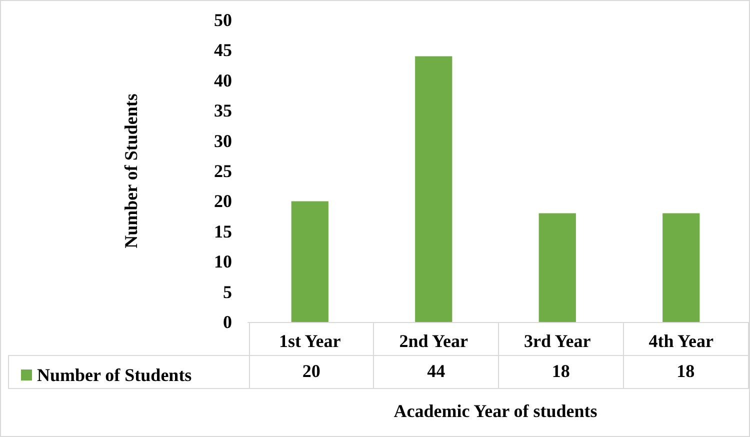 This screenshot has width=750, height=437. I want to click on data-label: 44, so click(436, 371).